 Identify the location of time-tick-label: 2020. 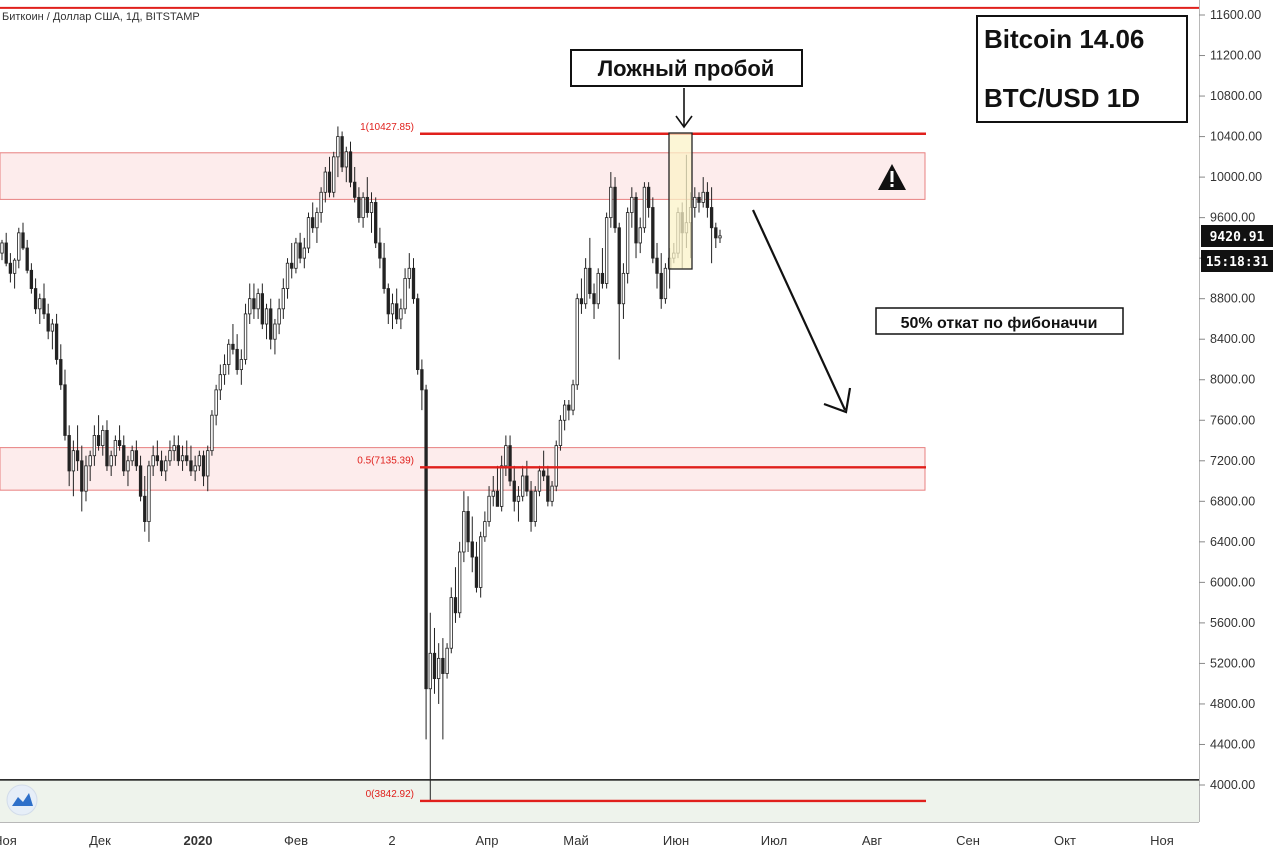
(198, 840).